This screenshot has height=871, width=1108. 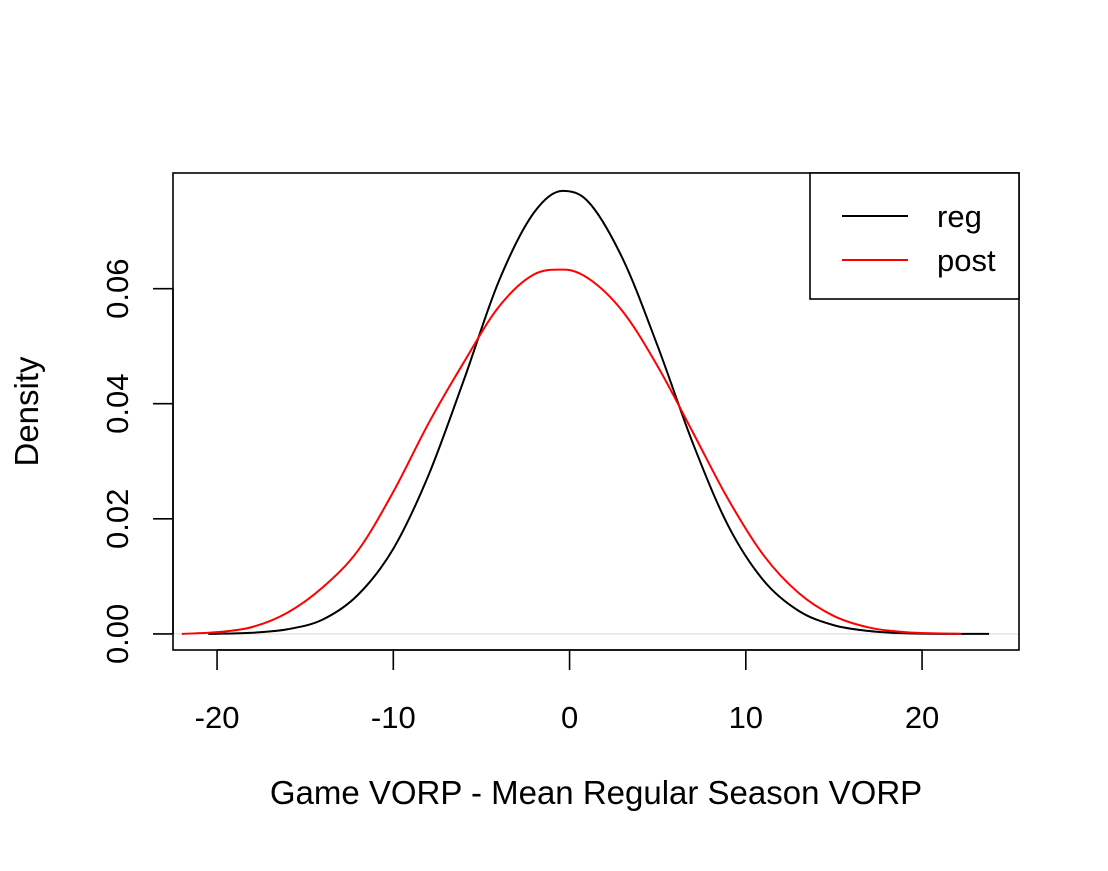 I want to click on x-axis-label: Game VORP - Mean Regular Season VORP, so click(x=596, y=792).